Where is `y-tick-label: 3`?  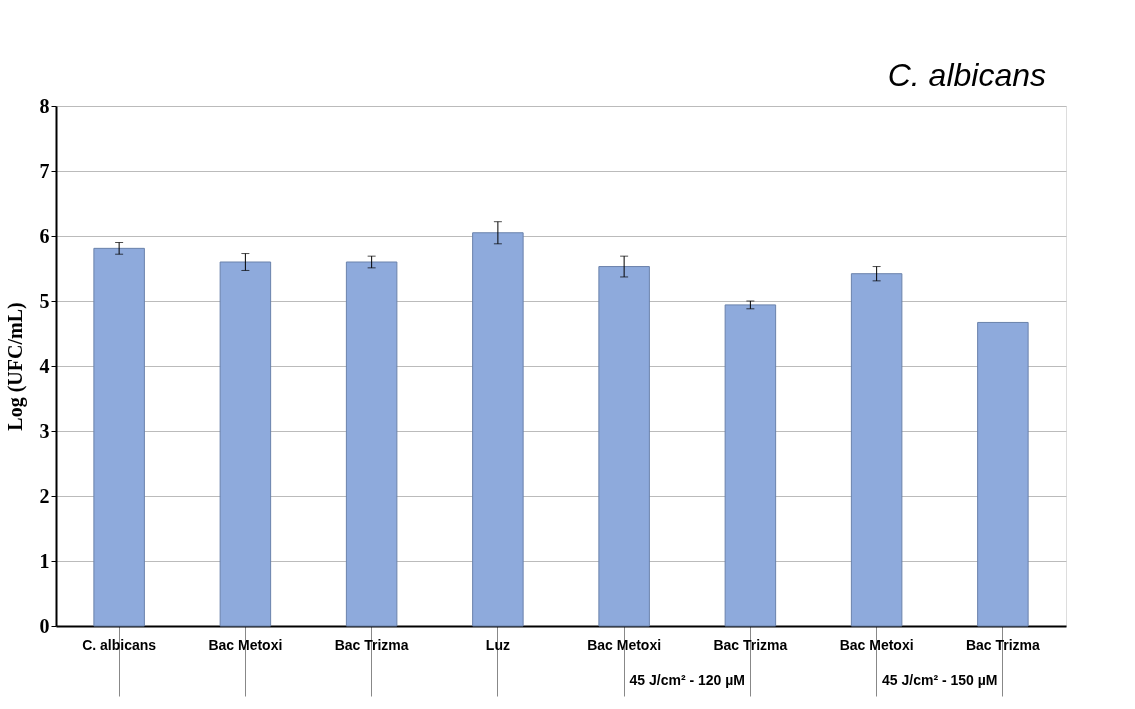 y-tick-label: 3 is located at coordinates (44, 430).